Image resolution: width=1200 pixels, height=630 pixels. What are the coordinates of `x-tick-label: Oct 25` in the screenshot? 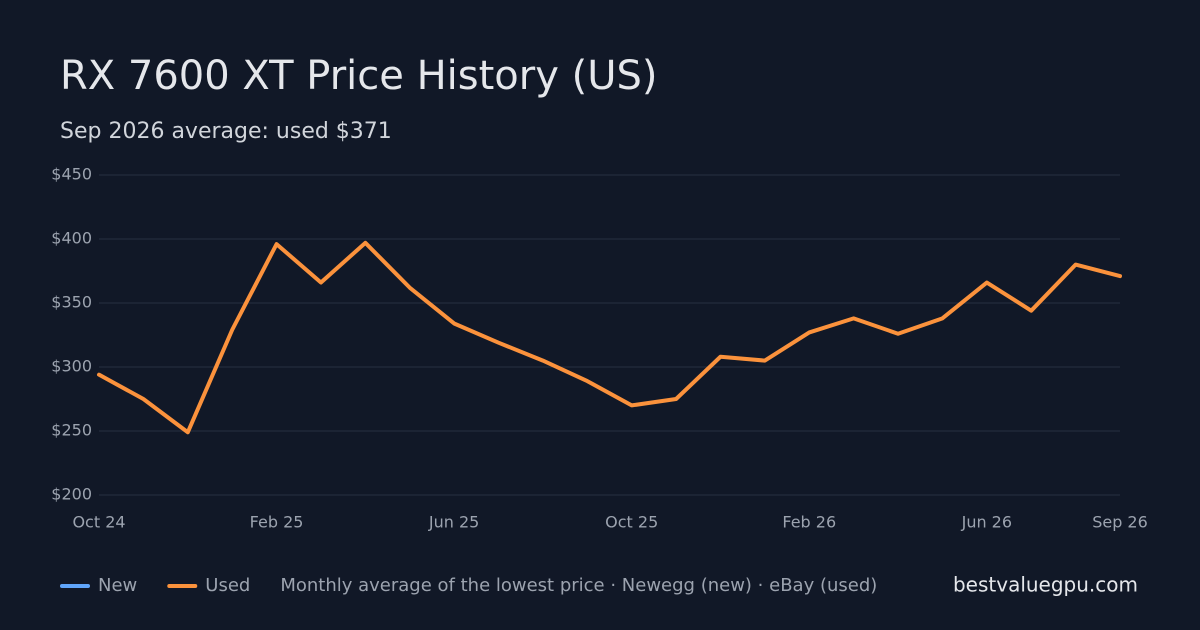 It's located at (631, 522).